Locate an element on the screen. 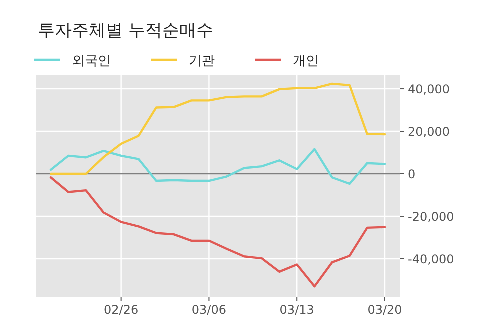 This screenshot has width=500, height=323. x-tick-label: 03/06 is located at coordinates (209, 310).